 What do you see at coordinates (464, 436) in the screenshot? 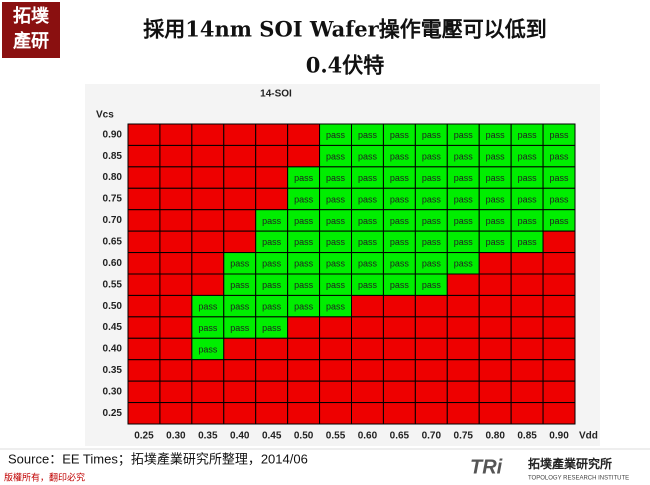
I see `x-tick-label: 0.75` at bounding box center [464, 436].